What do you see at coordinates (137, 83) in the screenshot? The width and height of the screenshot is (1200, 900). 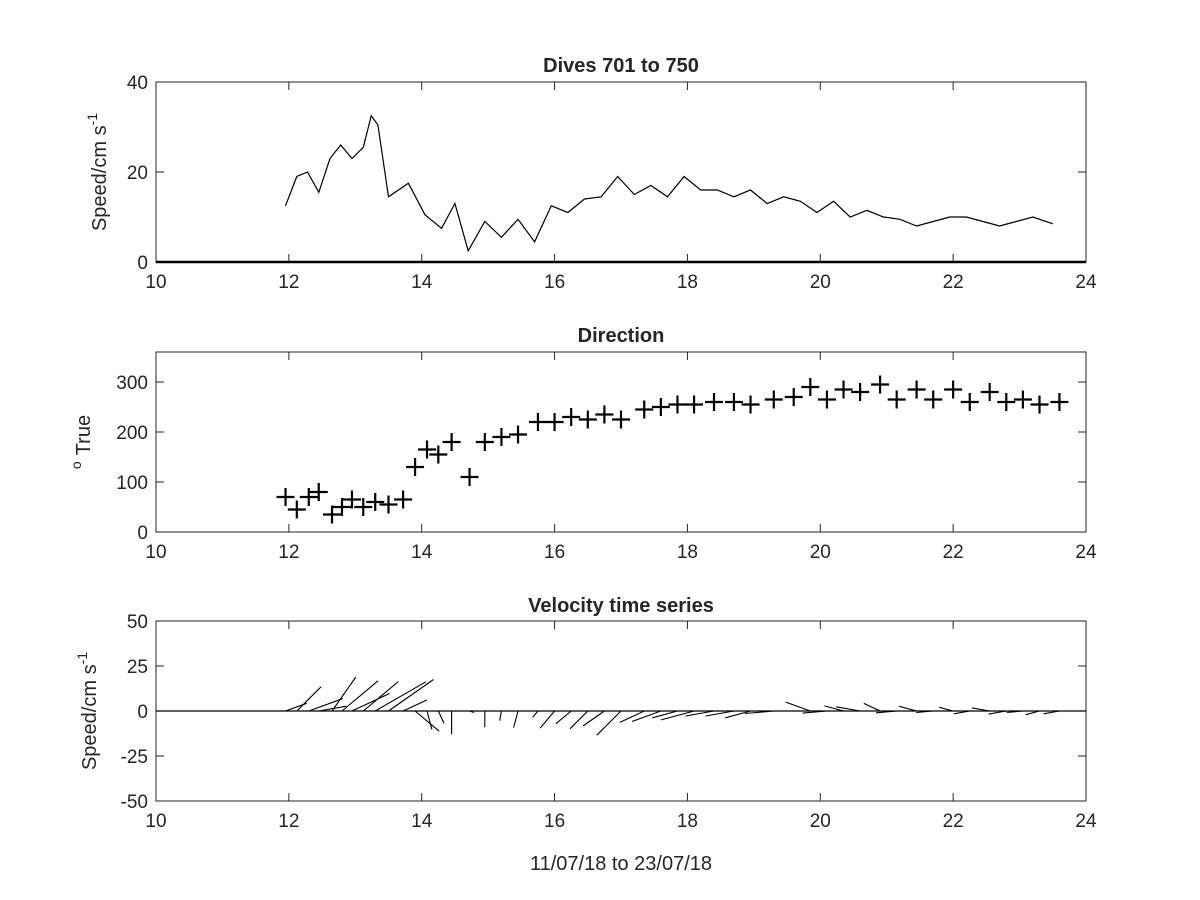 I see `speed-y-tick-label: 40` at bounding box center [137, 83].